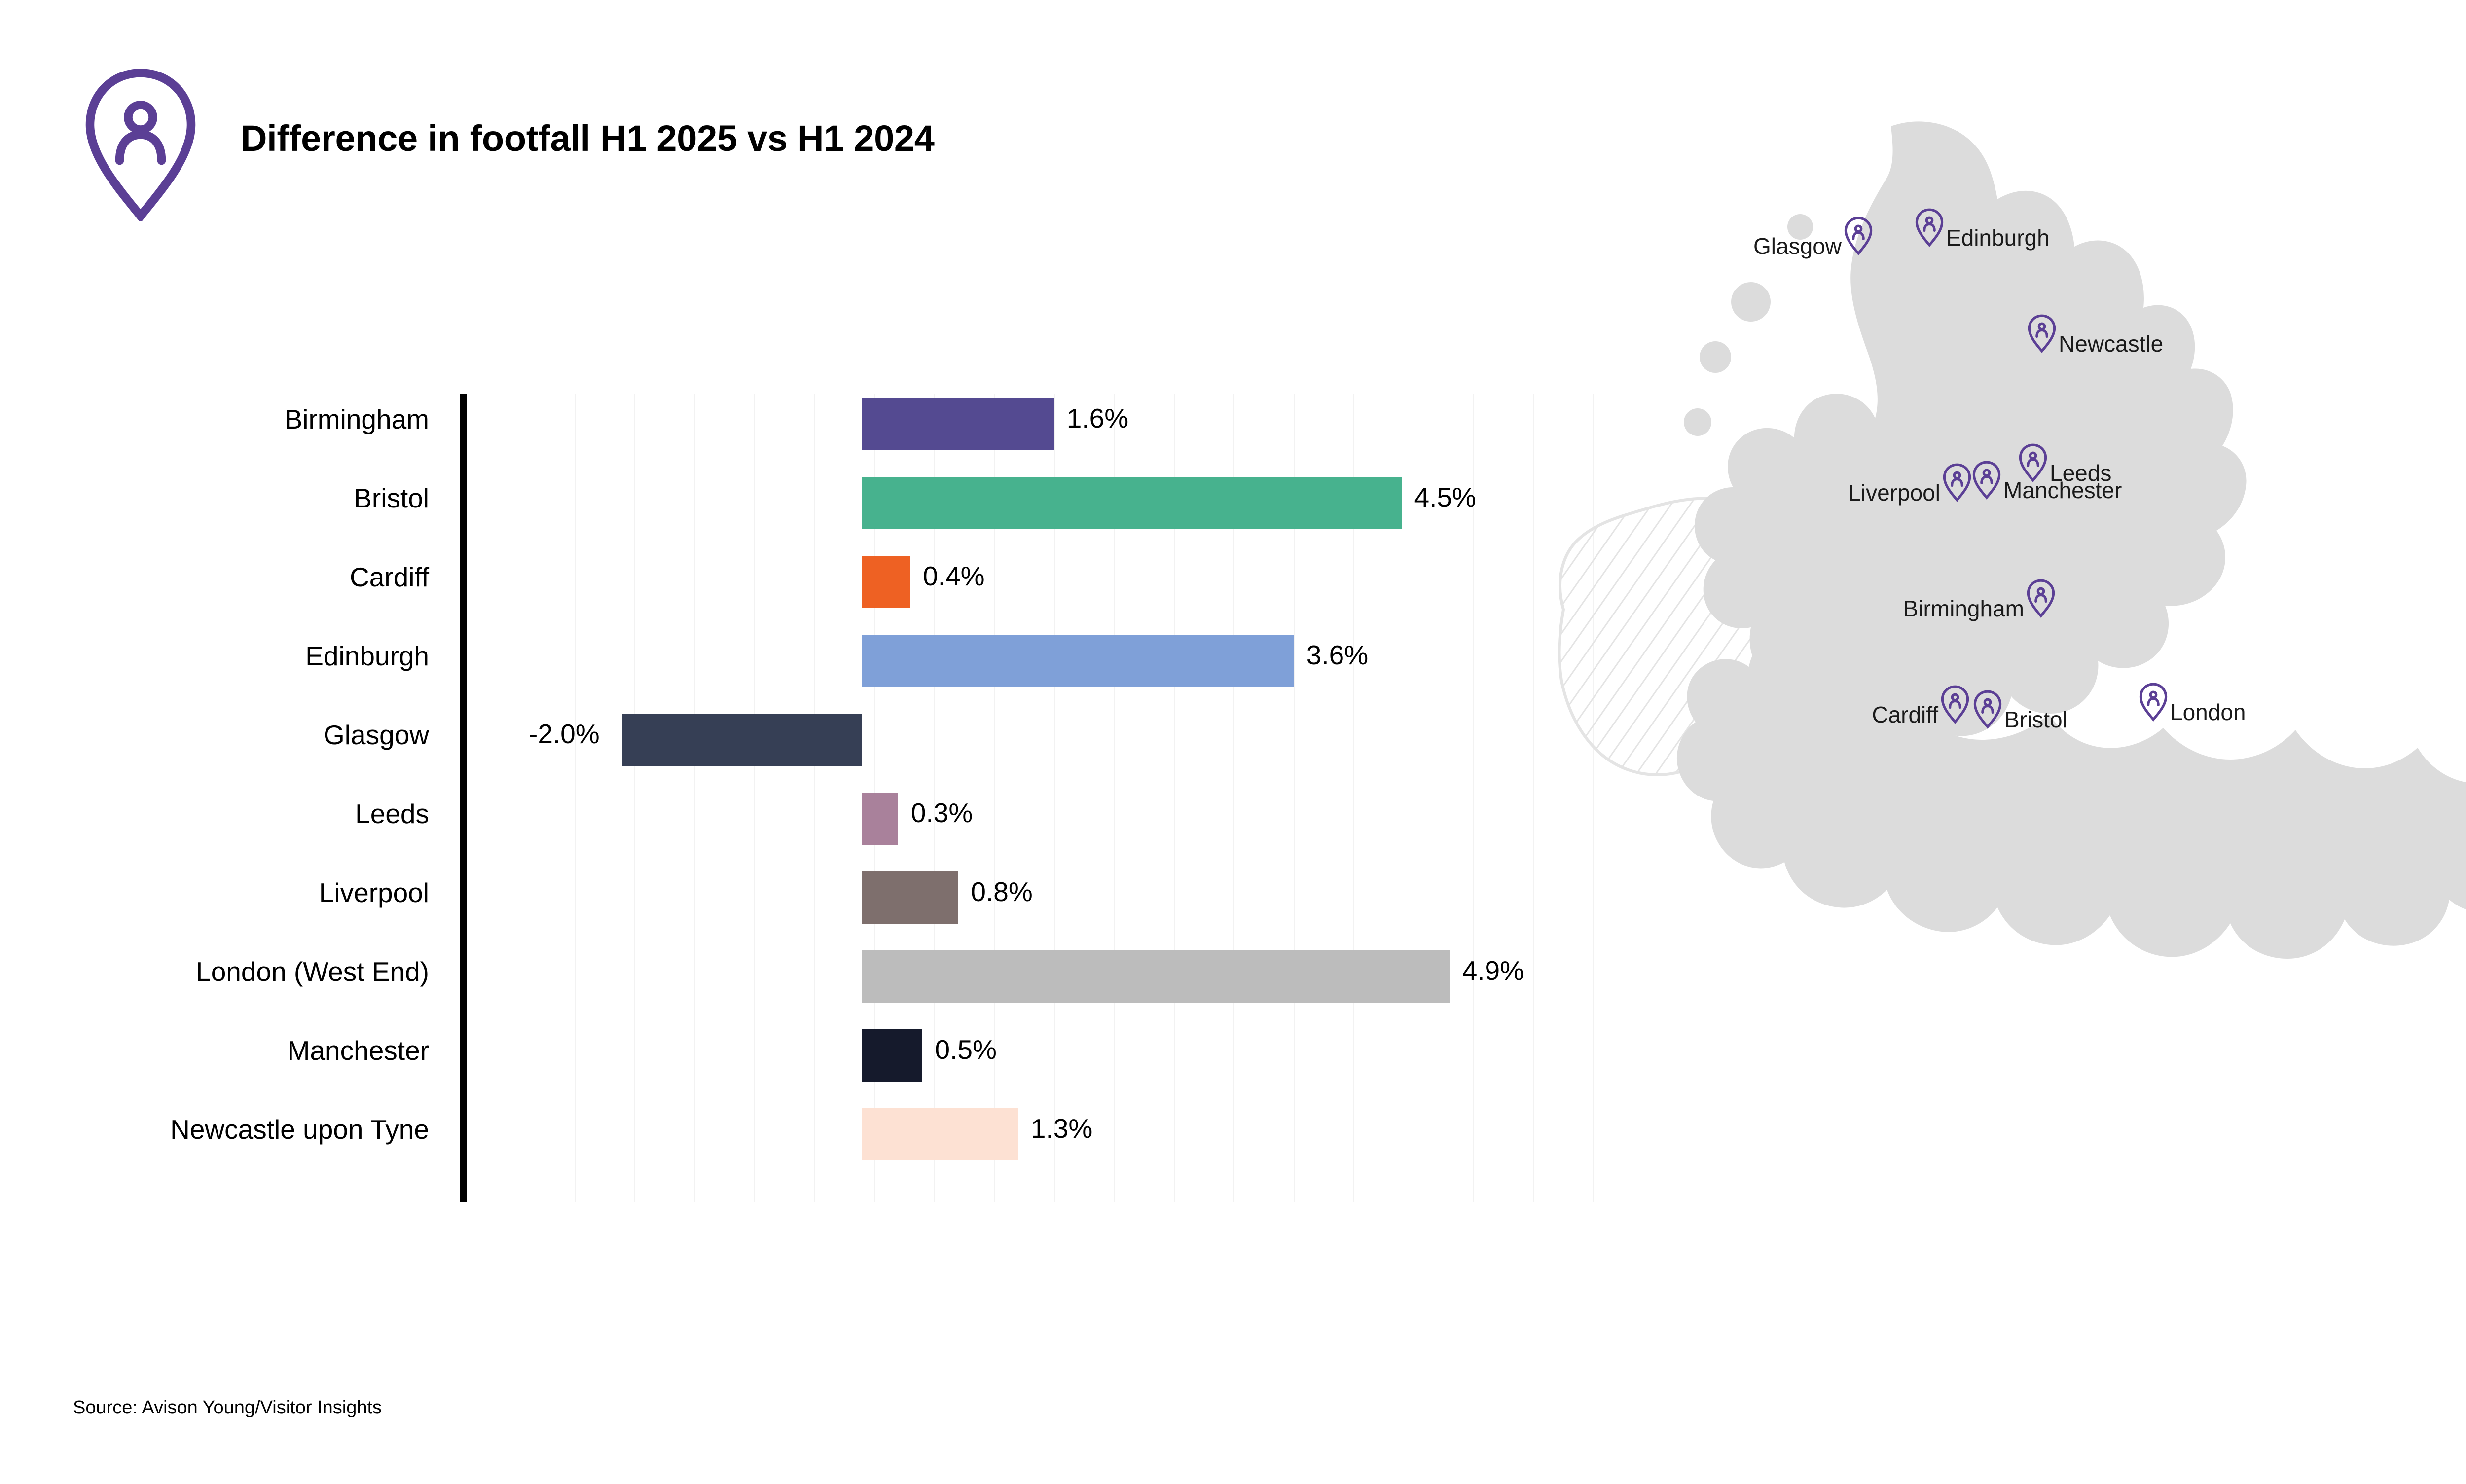  I want to click on map-pin-cardiff-icon, so click(1955, 704).